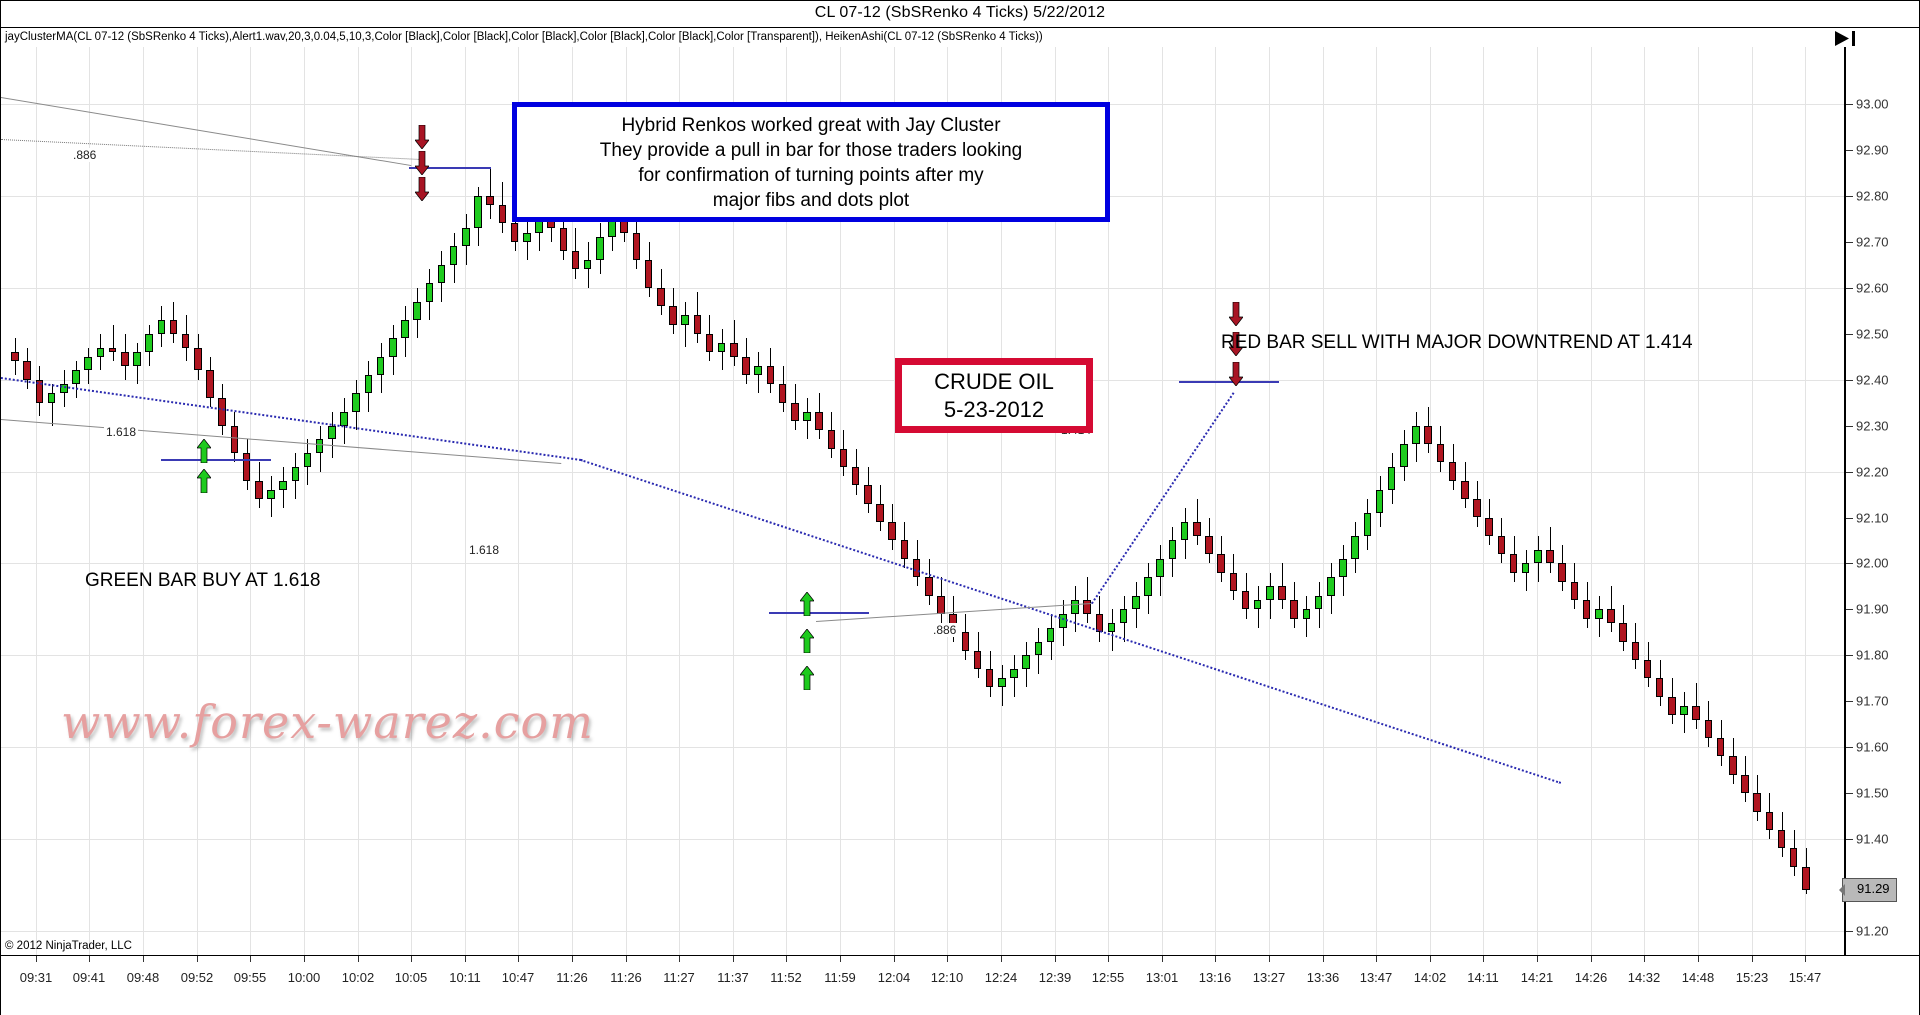  What do you see at coordinates (1872, 931) in the screenshot?
I see `price-axis-label: 91.20` at bounding box center [1872, 931].